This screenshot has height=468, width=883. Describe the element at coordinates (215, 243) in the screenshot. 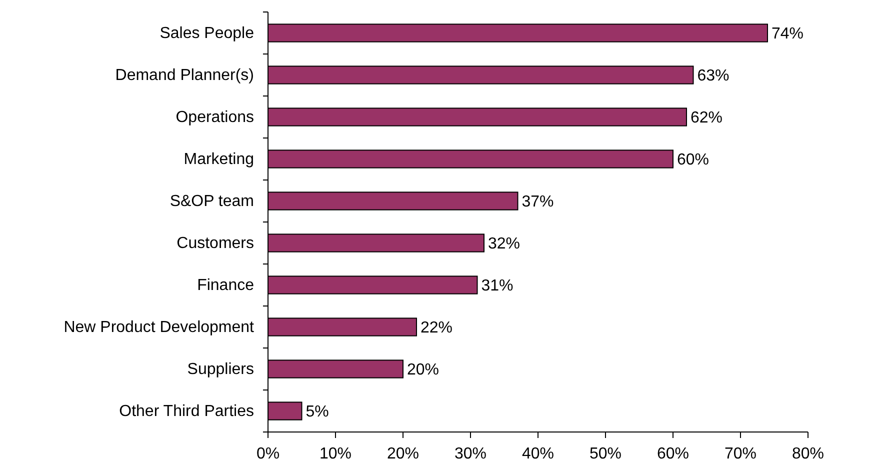

I see `y-tick-label: Customers` at that location.